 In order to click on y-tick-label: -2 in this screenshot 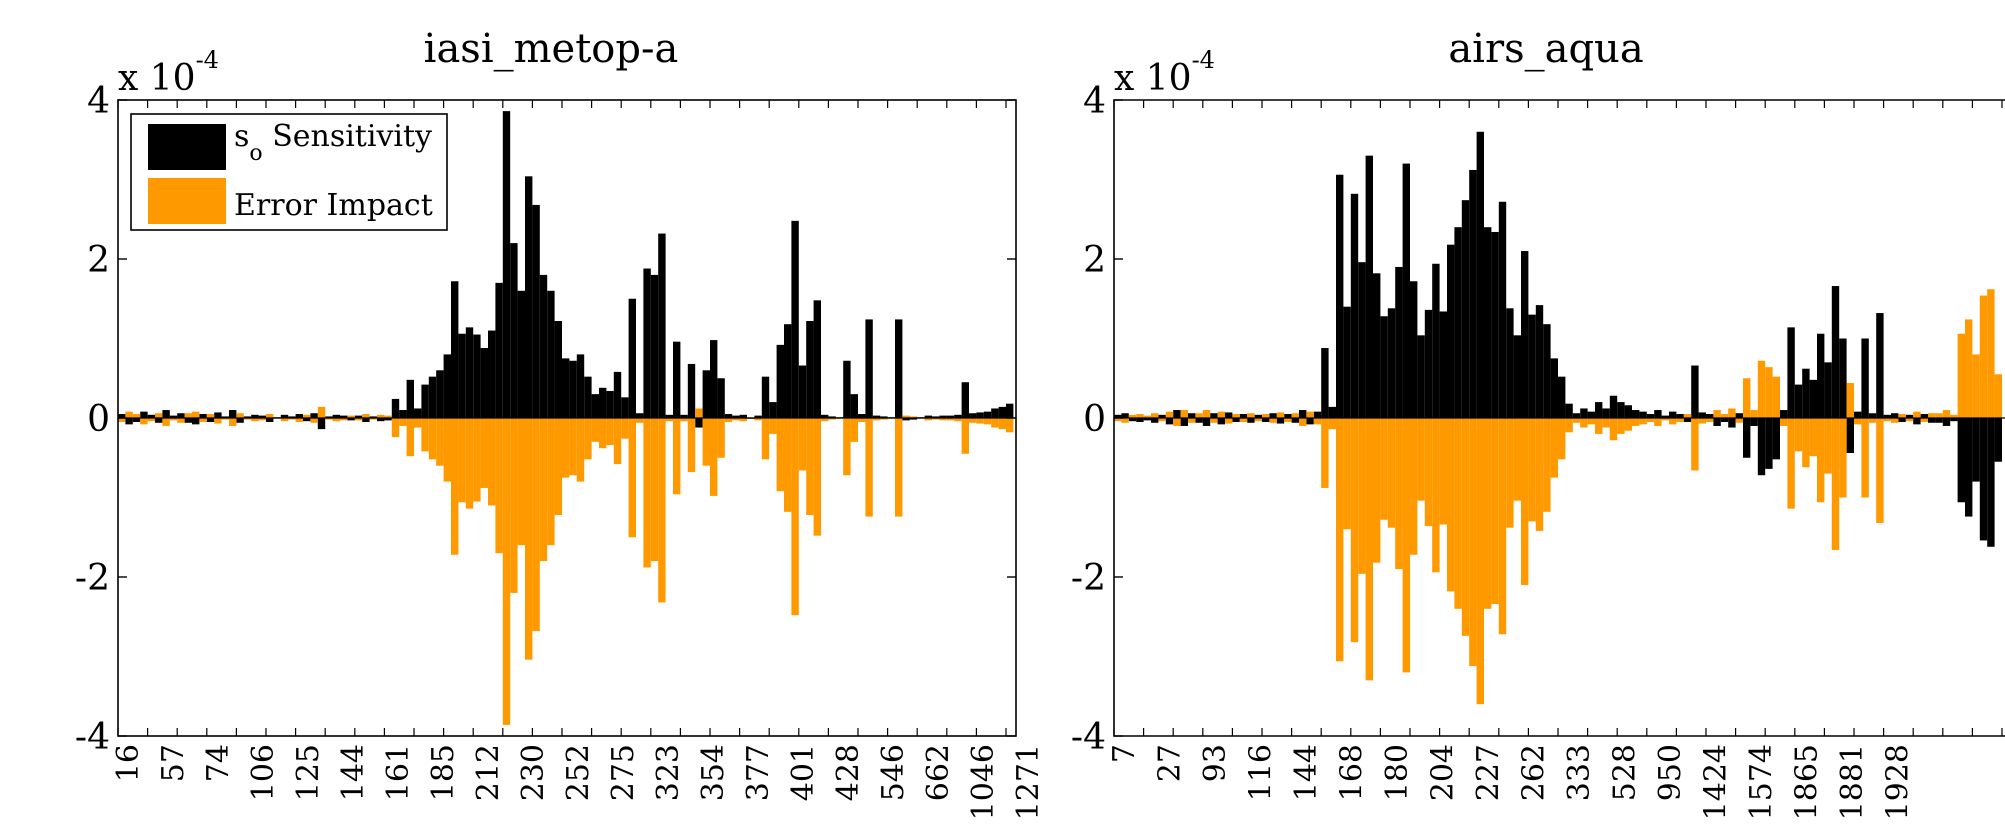, I will do `click(1088, 578)`.